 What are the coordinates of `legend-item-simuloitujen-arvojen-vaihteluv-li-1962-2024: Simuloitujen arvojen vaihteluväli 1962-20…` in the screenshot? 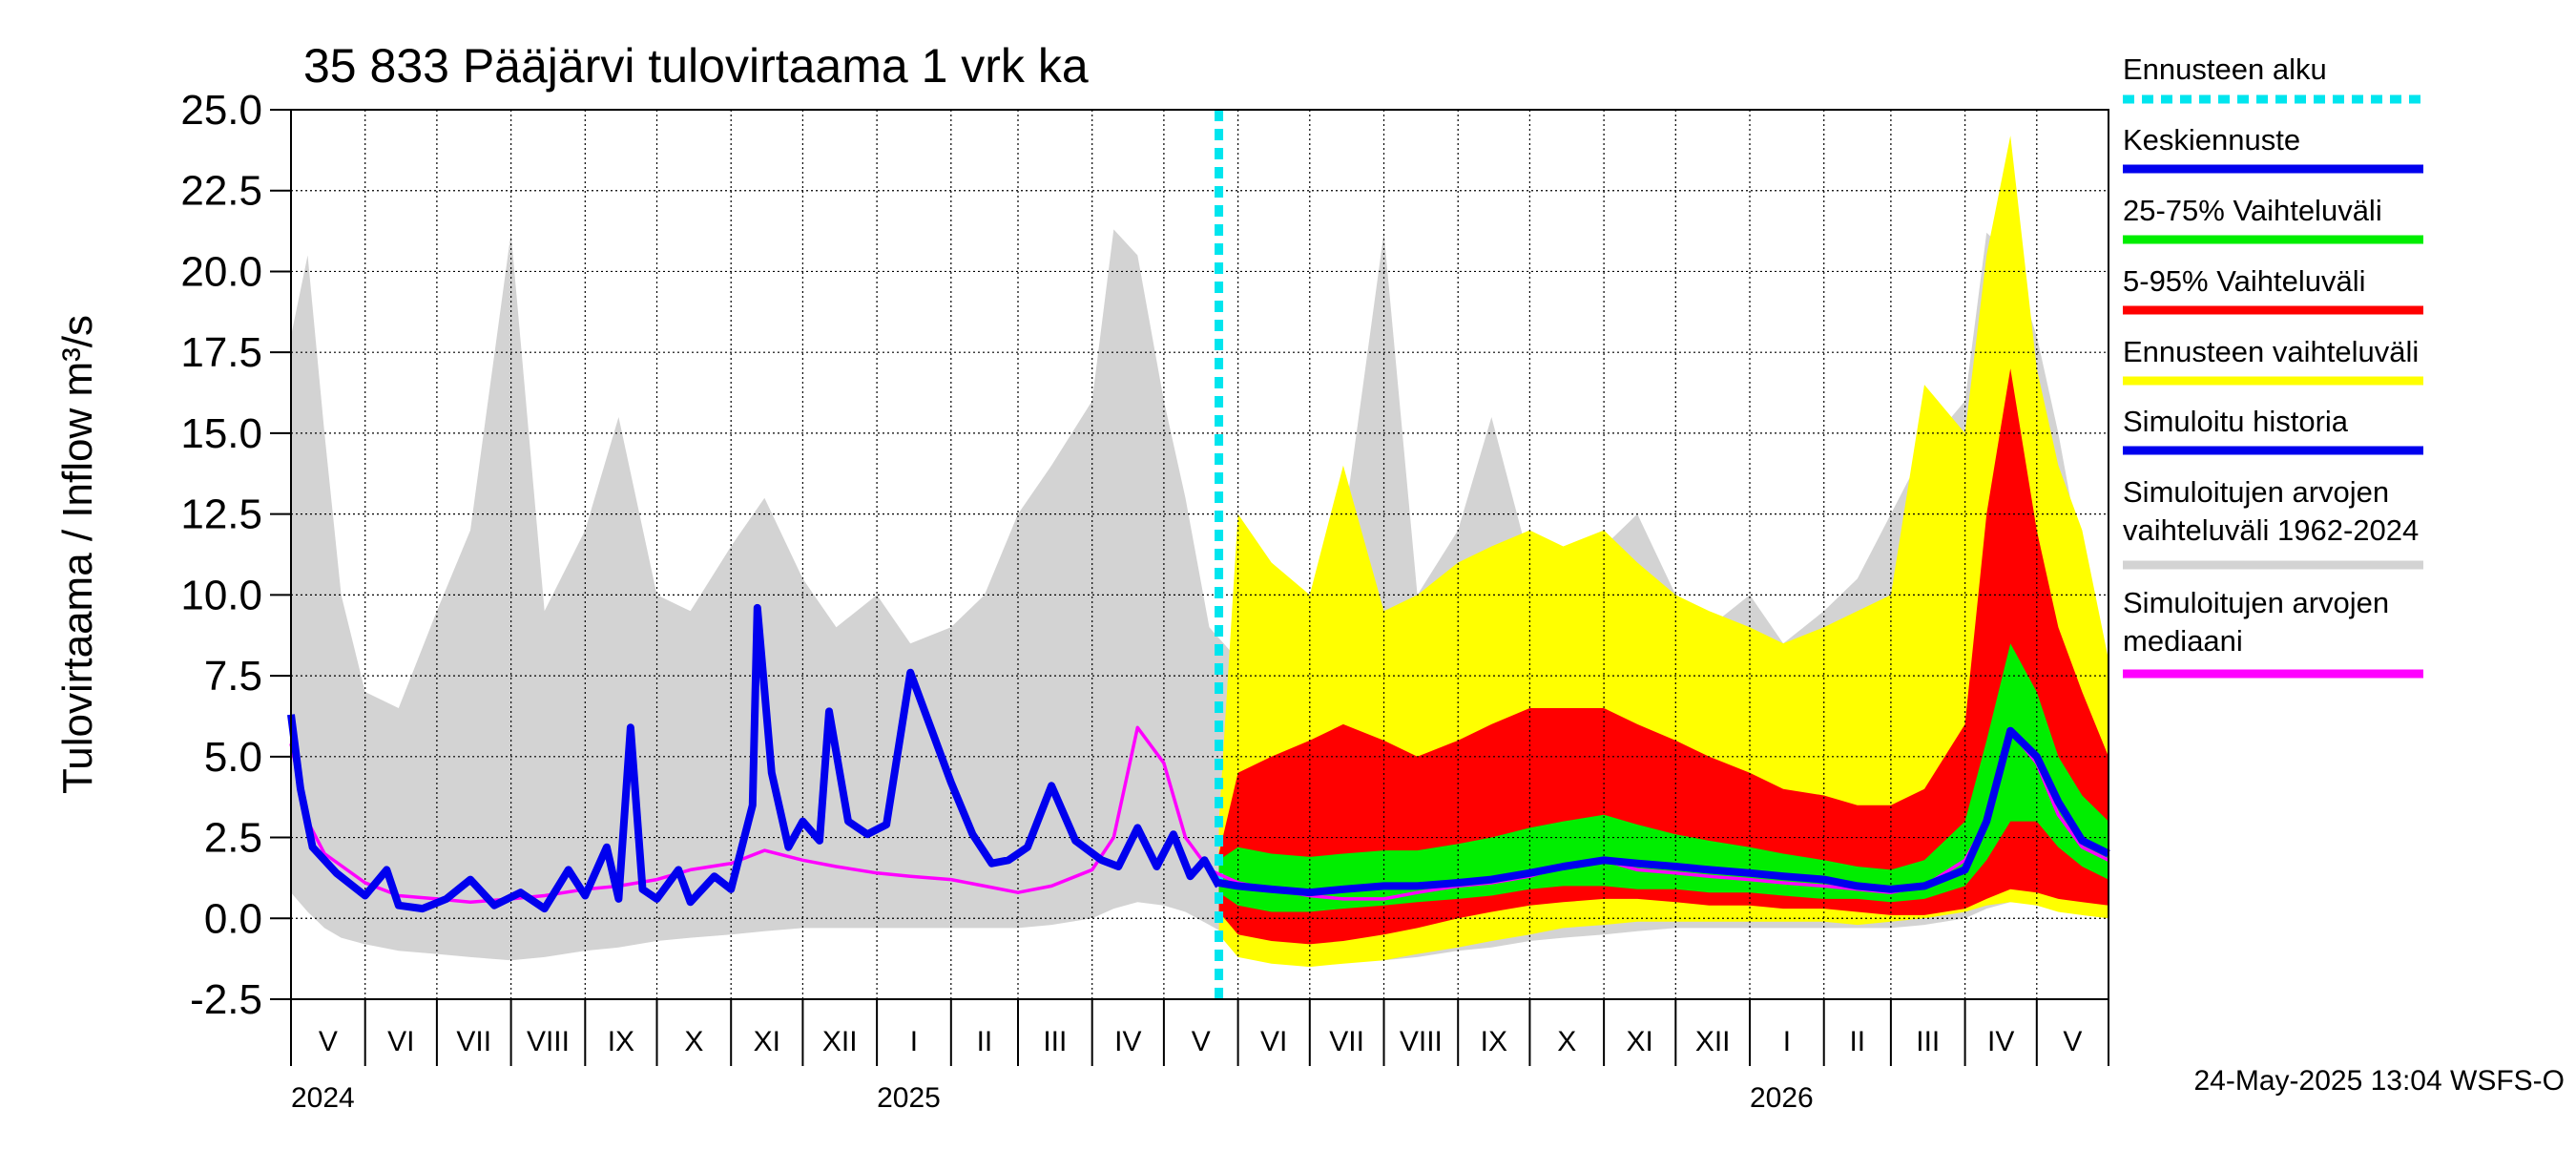 It's located at (2273, 522).